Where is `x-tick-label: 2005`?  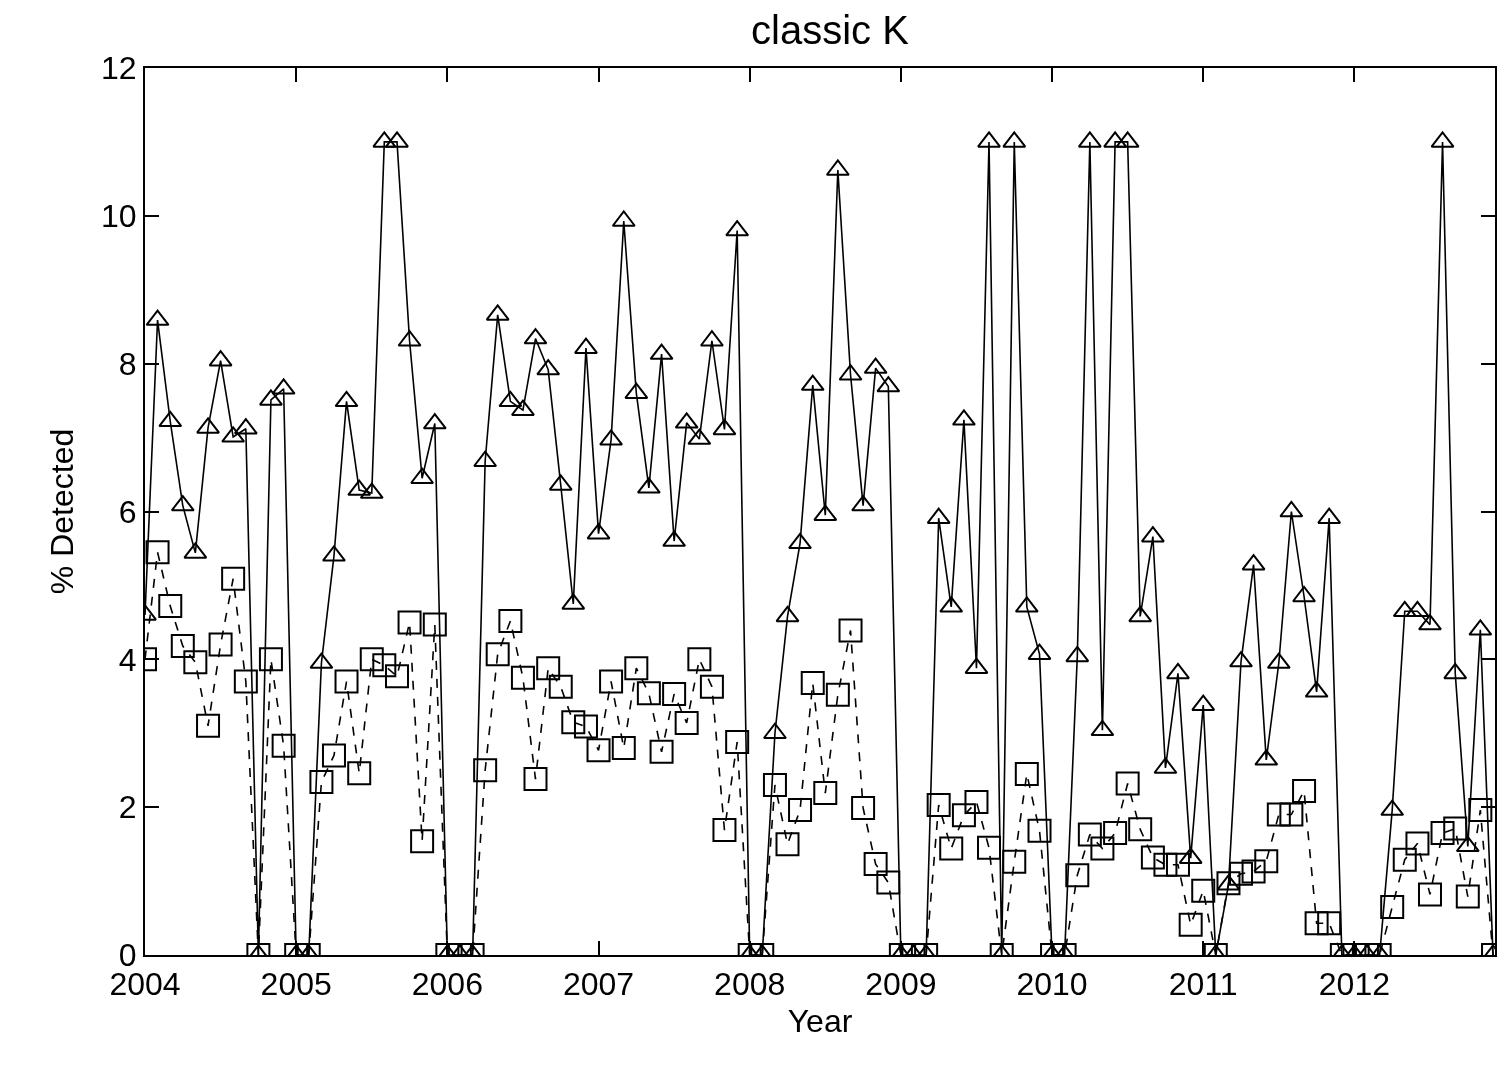 x-tick-label: 2005 is located at coordinates (296, 984).